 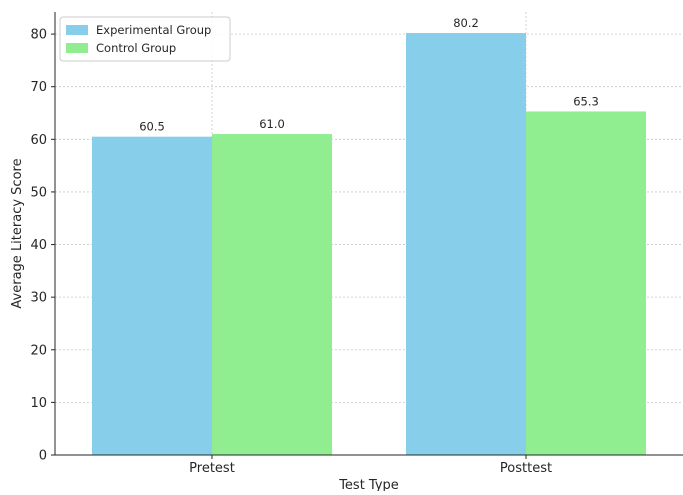 I want to click on x-tick-label: Posttest, so click(x=526, y=468).